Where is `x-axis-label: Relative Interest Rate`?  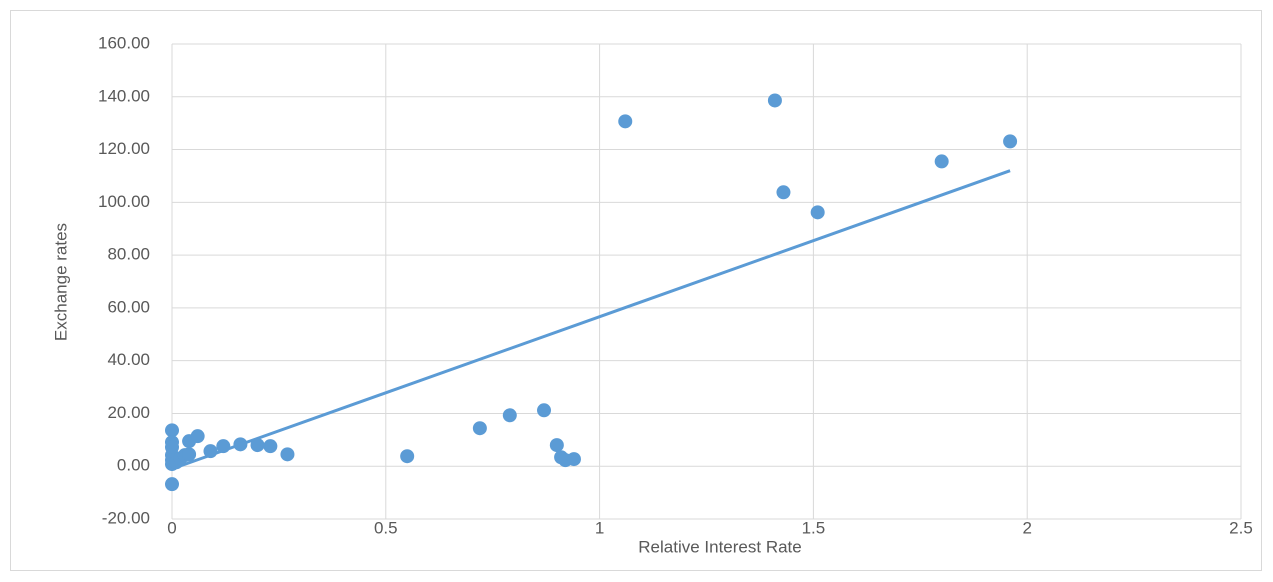
x-axis-label: Relative Interest Rate is located at coordinates (719, 546).